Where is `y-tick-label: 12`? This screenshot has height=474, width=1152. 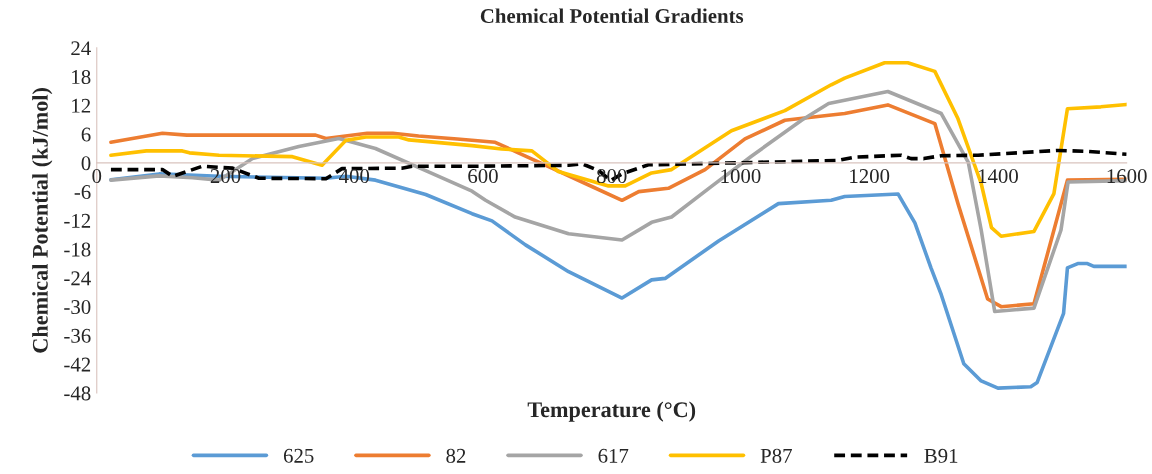 y-tick-label: 12 is located at coordinates (81, 105).